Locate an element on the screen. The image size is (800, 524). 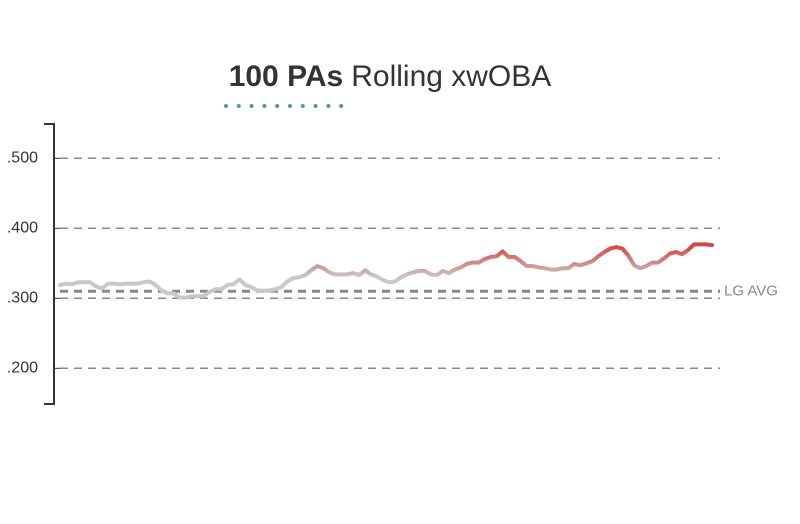
y-tick-label: .400 is located at coordinates (22, 228).